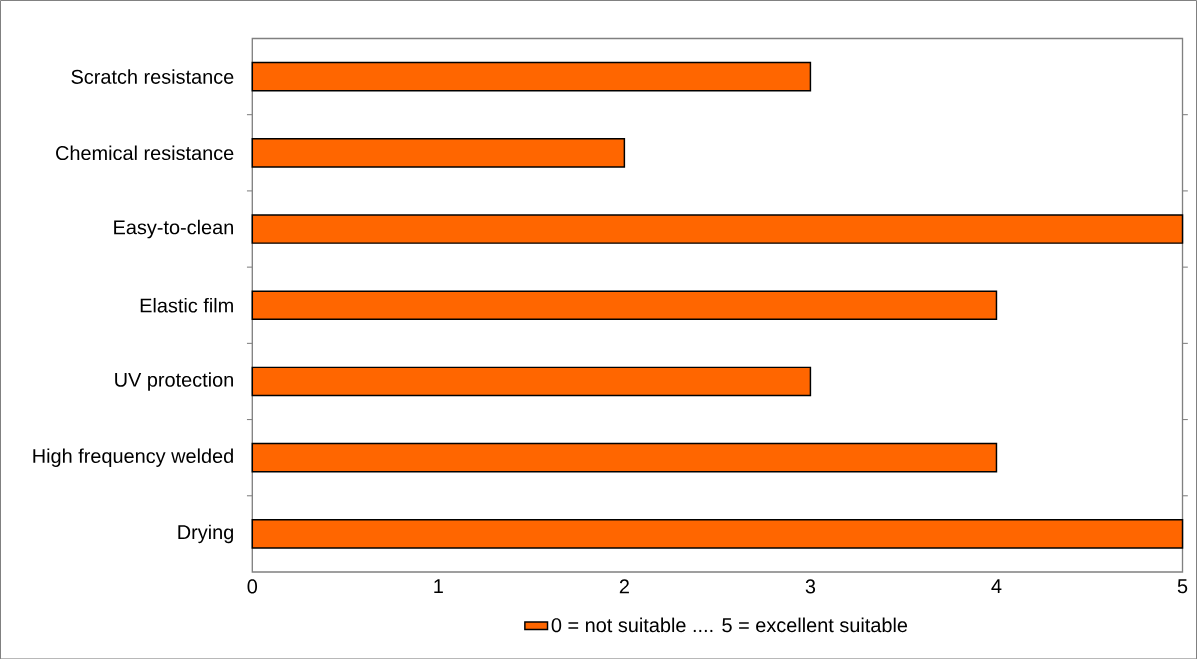 The image size is (1197, 659). Describe the element at coordinates (624, 586) in the screenshot. I see `x-tick-label: 2` at that location.